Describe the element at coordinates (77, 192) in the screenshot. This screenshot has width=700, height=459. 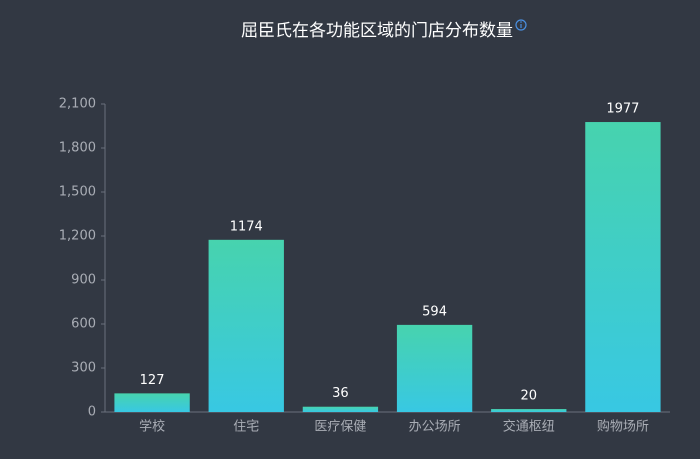
I see `y-tick-label: 1,500` at that location.